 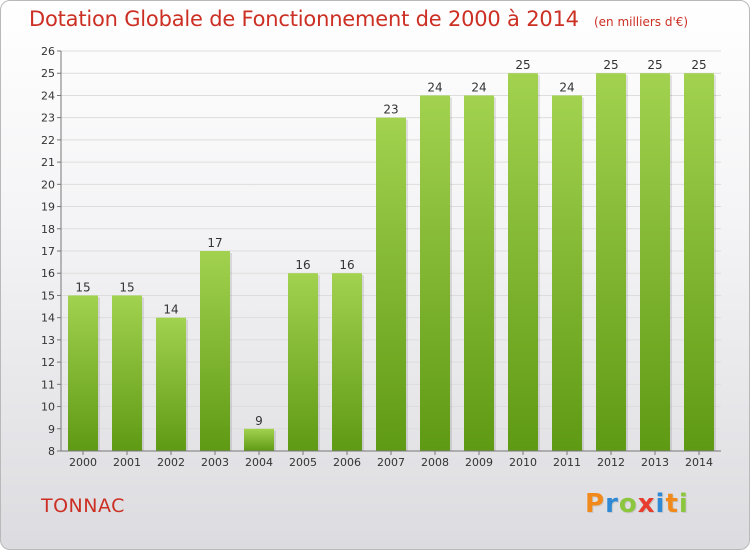 I want to click on y-tick-label: 13, so click(x=48, y=340).